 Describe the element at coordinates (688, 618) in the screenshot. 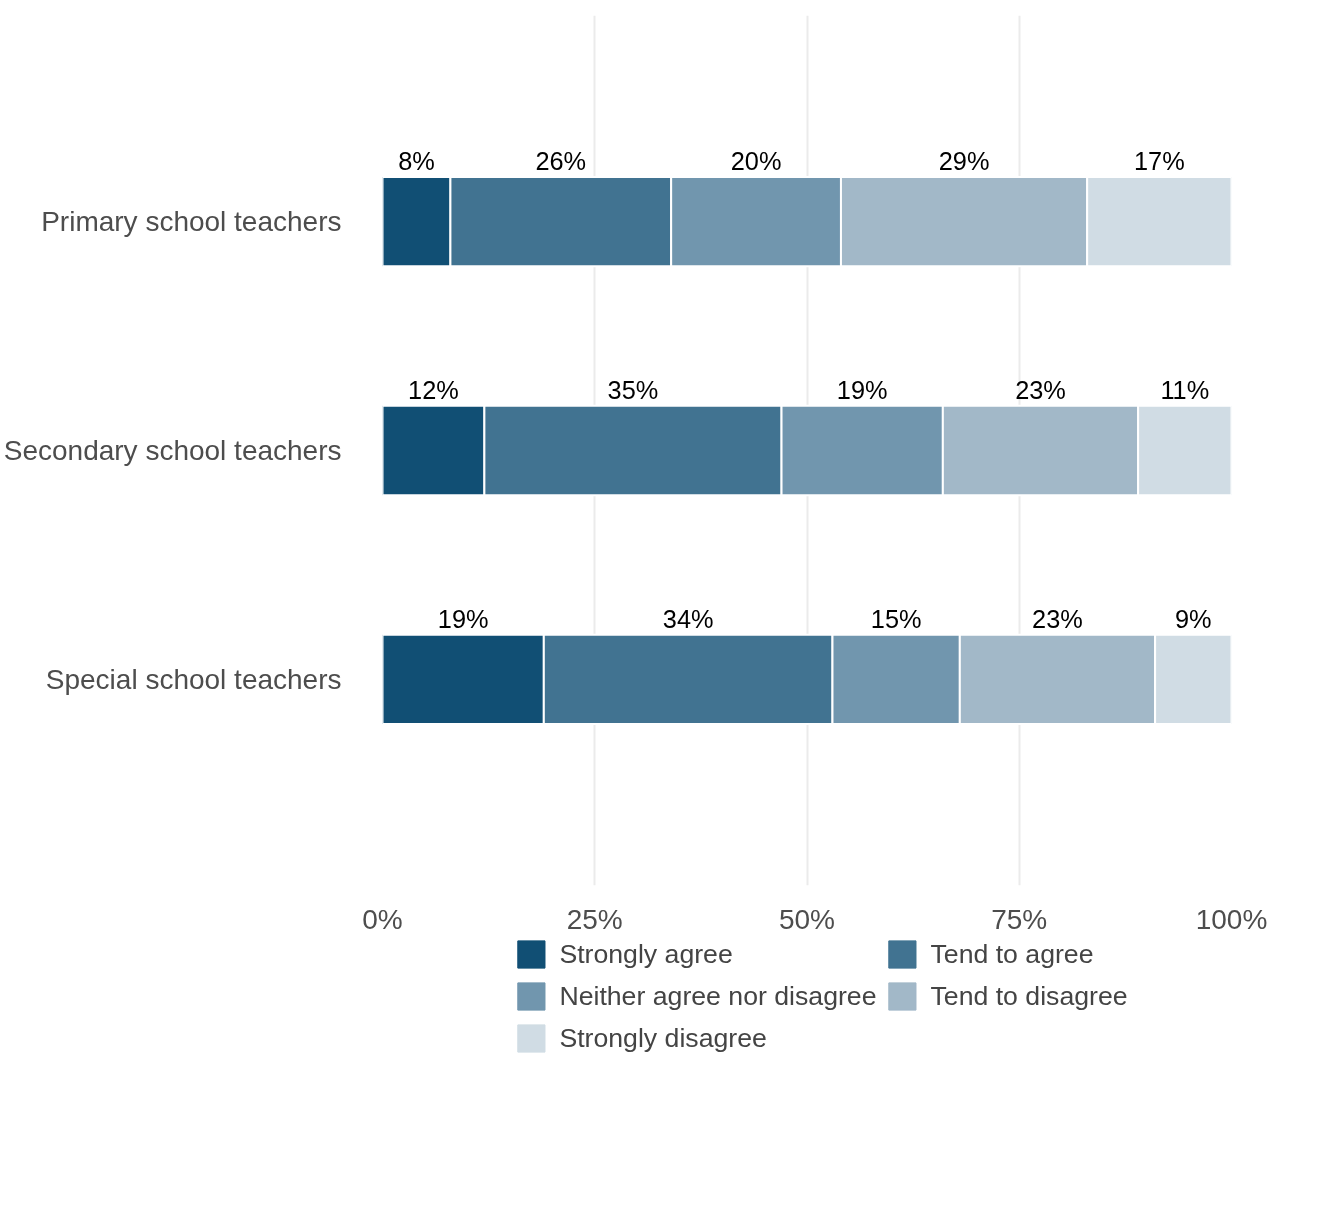

I see `data-label: 34%` at that location.